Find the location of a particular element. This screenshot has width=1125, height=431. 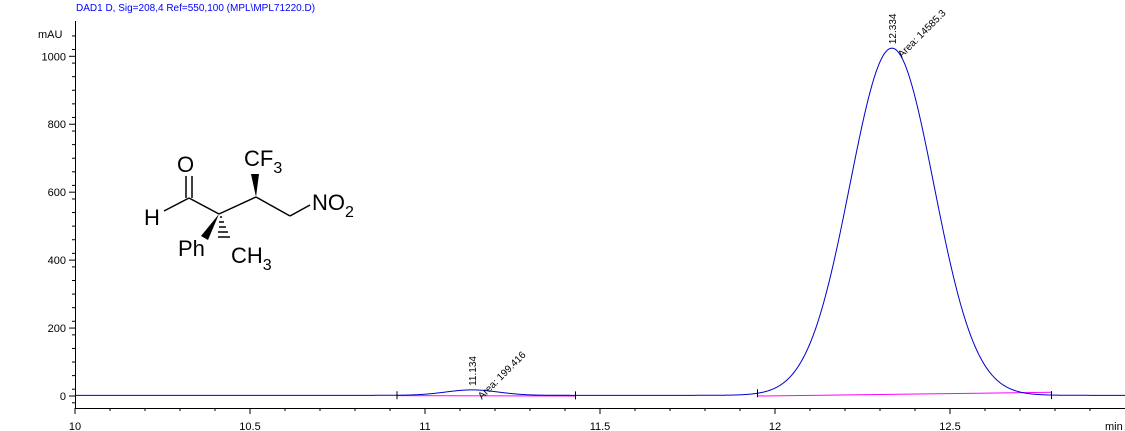

x-axis-label: min is located at coordinates (1114, 426).